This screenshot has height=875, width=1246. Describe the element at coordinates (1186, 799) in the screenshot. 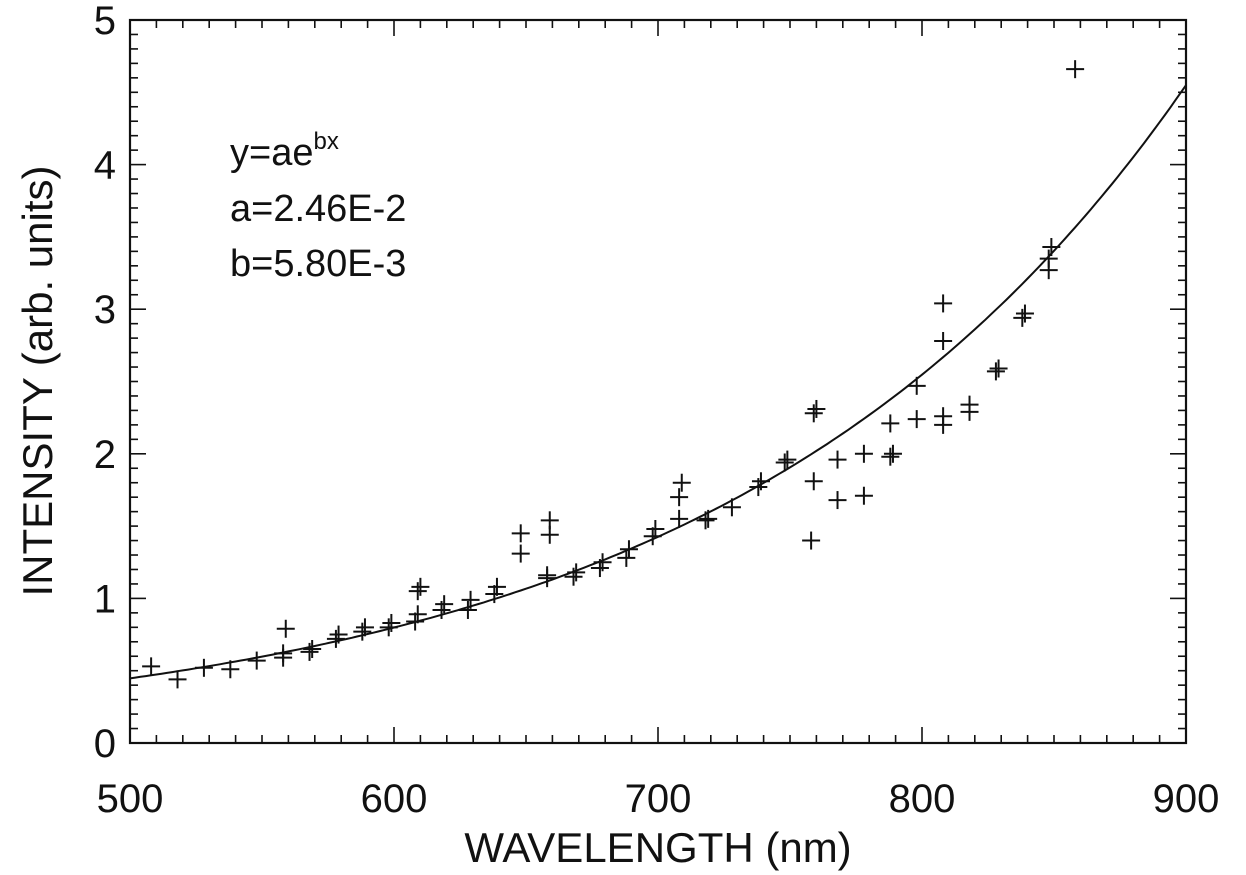

I see `x-tick-label: 900` at that location.